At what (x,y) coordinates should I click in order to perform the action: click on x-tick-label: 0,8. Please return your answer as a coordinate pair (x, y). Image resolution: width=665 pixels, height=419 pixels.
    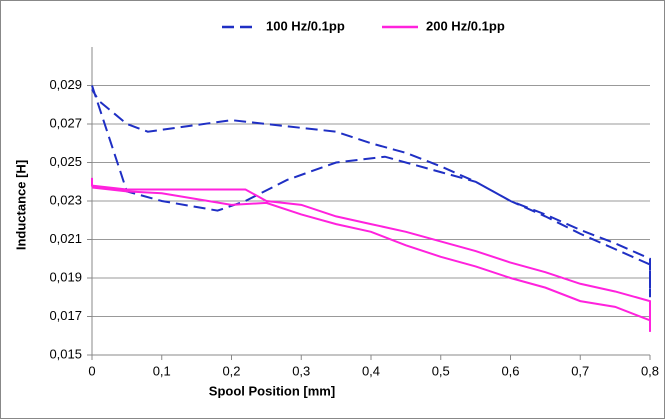
    Looking at the image, I should click on (650, 370).